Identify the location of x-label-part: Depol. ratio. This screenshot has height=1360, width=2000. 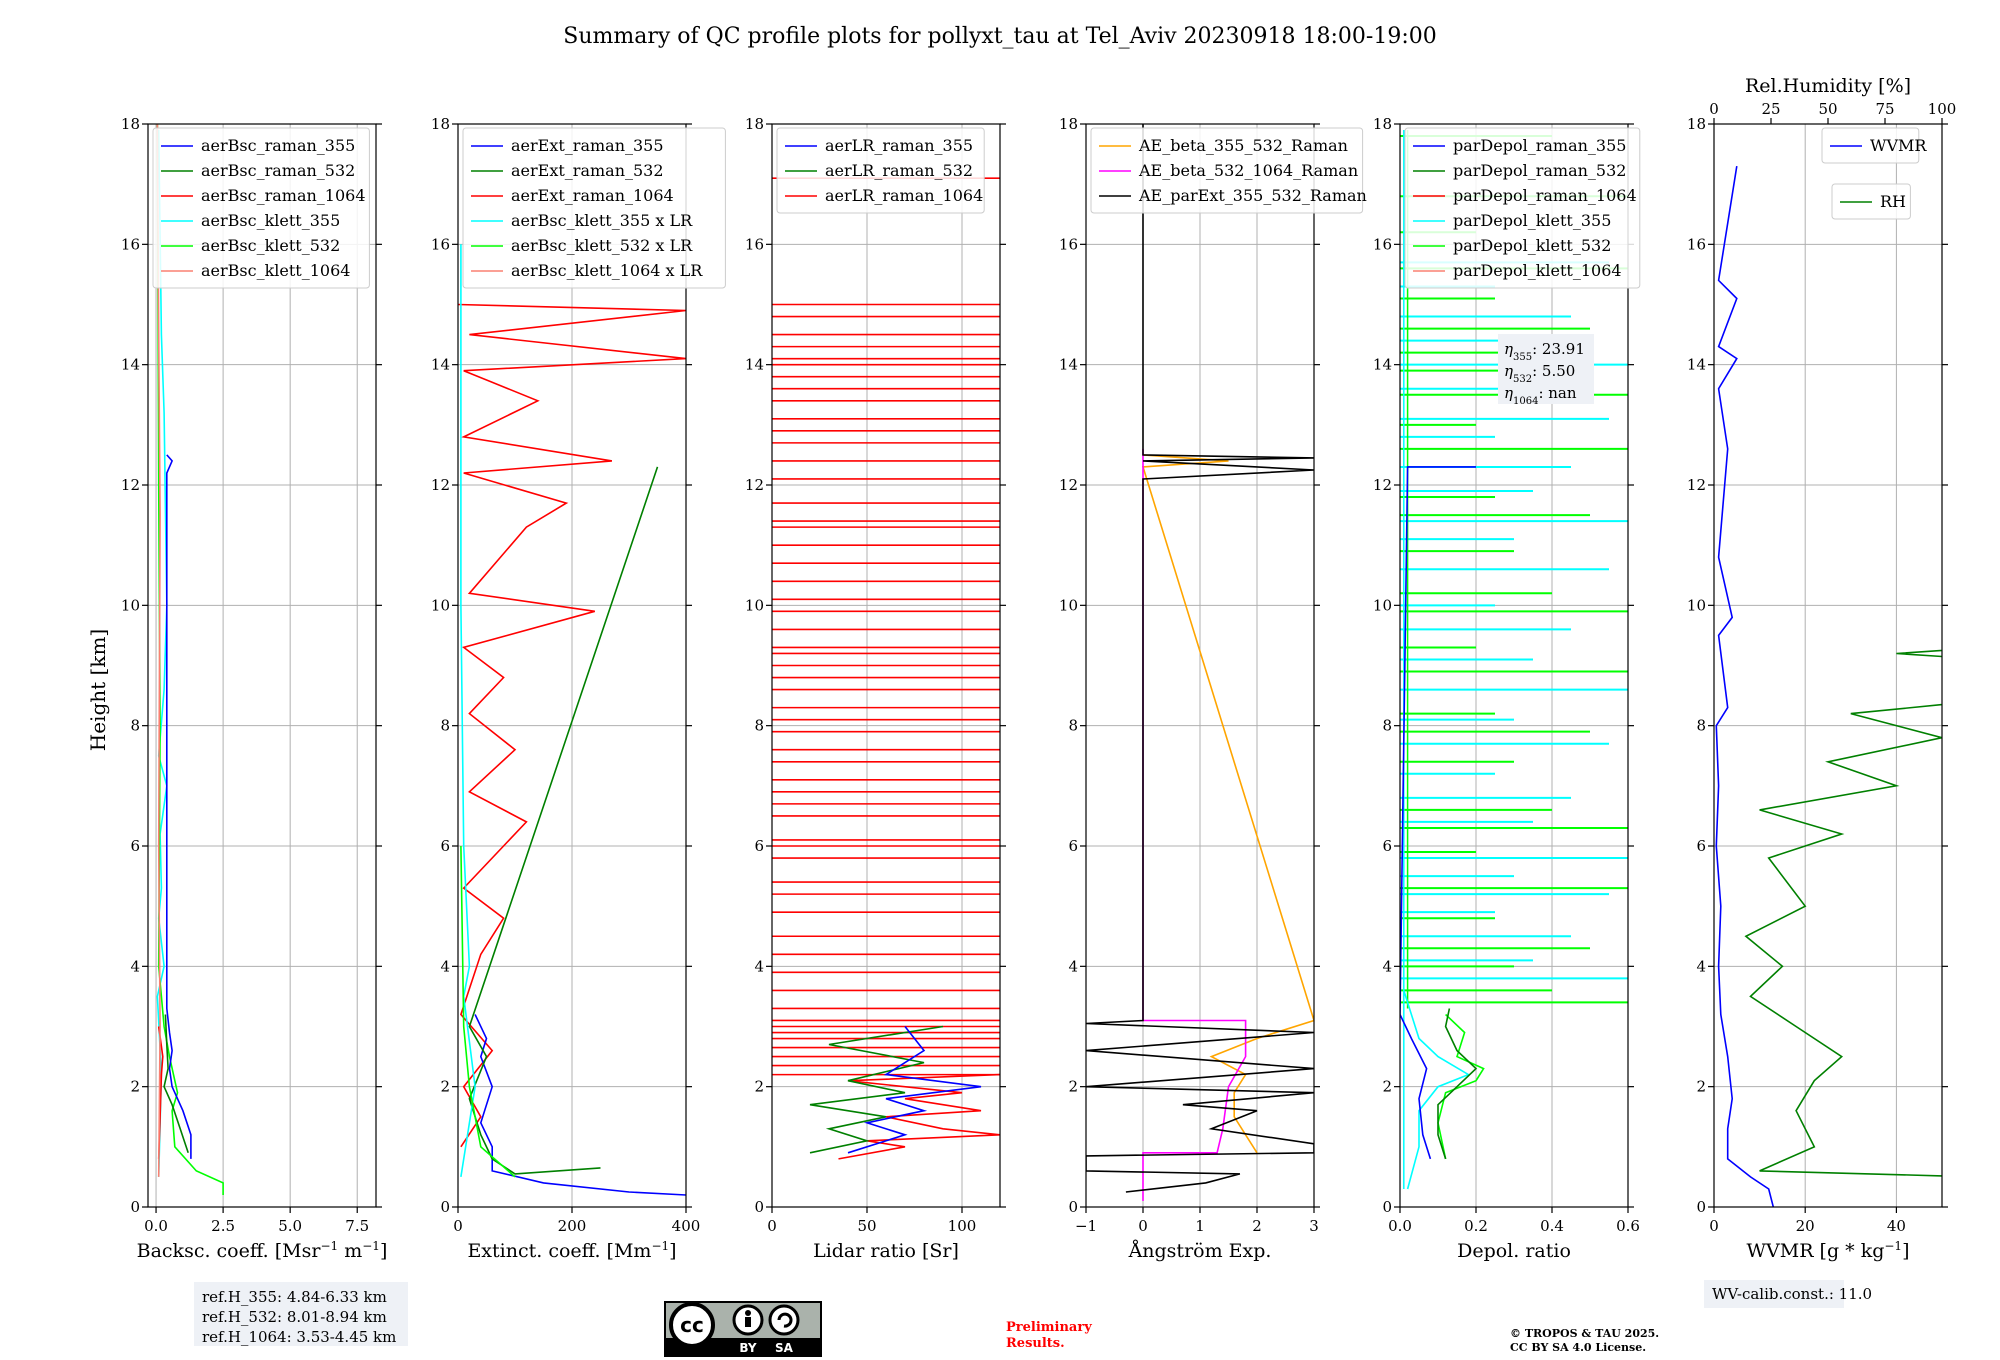
(1514, 1251).